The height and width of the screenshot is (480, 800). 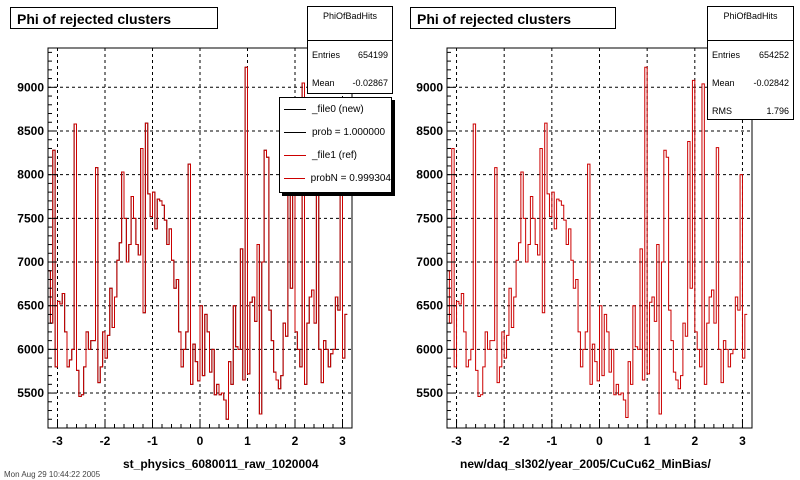 I want to click on left-x-tick-label: -1, so click(x=152, y=441).